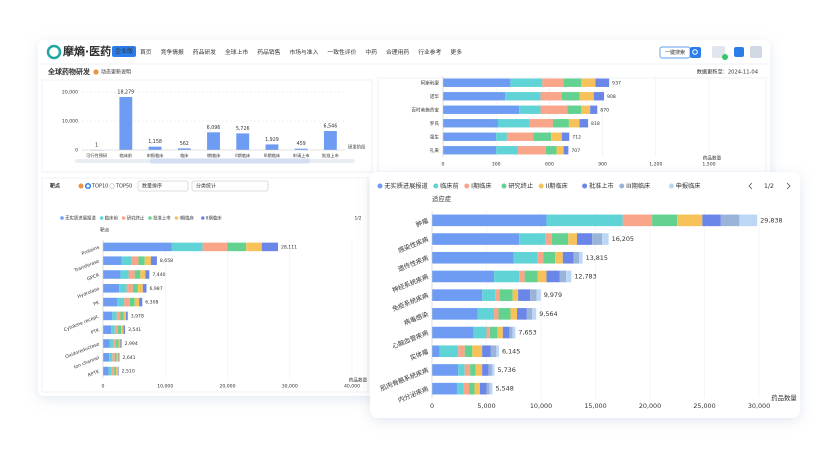 The image size is (836, 460). What do you see at coordinates (230, 161) in the screenshot?
I see `scrollbar-thumb` at bounding box center [230, 161].